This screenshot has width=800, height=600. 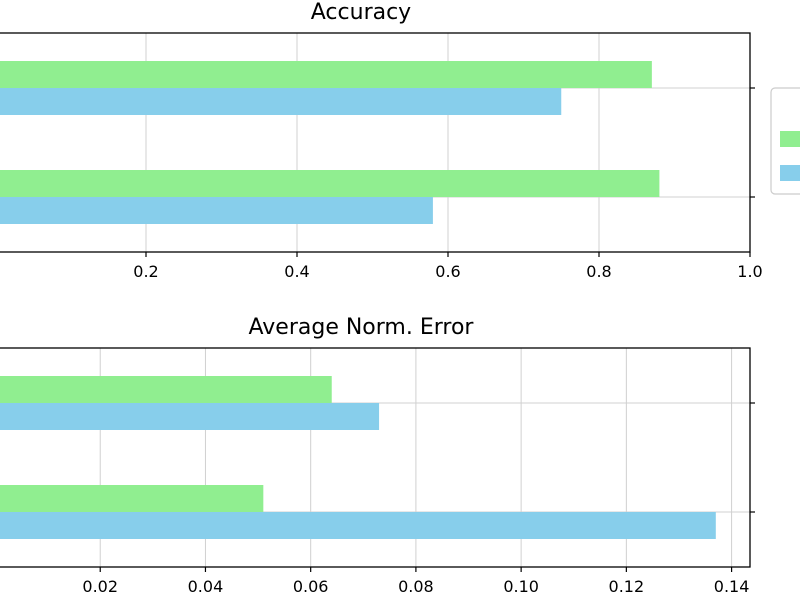 What do you see at coordinates (627, 586) in the screenshot?
I see `average-norm-error-x-tick-label: 0.12` at bounding box center [627, 586].